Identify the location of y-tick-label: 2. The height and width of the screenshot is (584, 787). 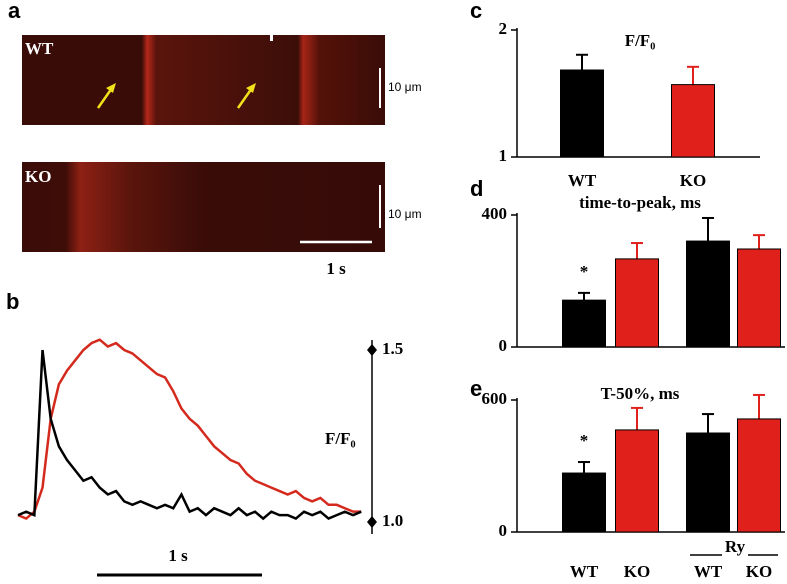
(503, 28).